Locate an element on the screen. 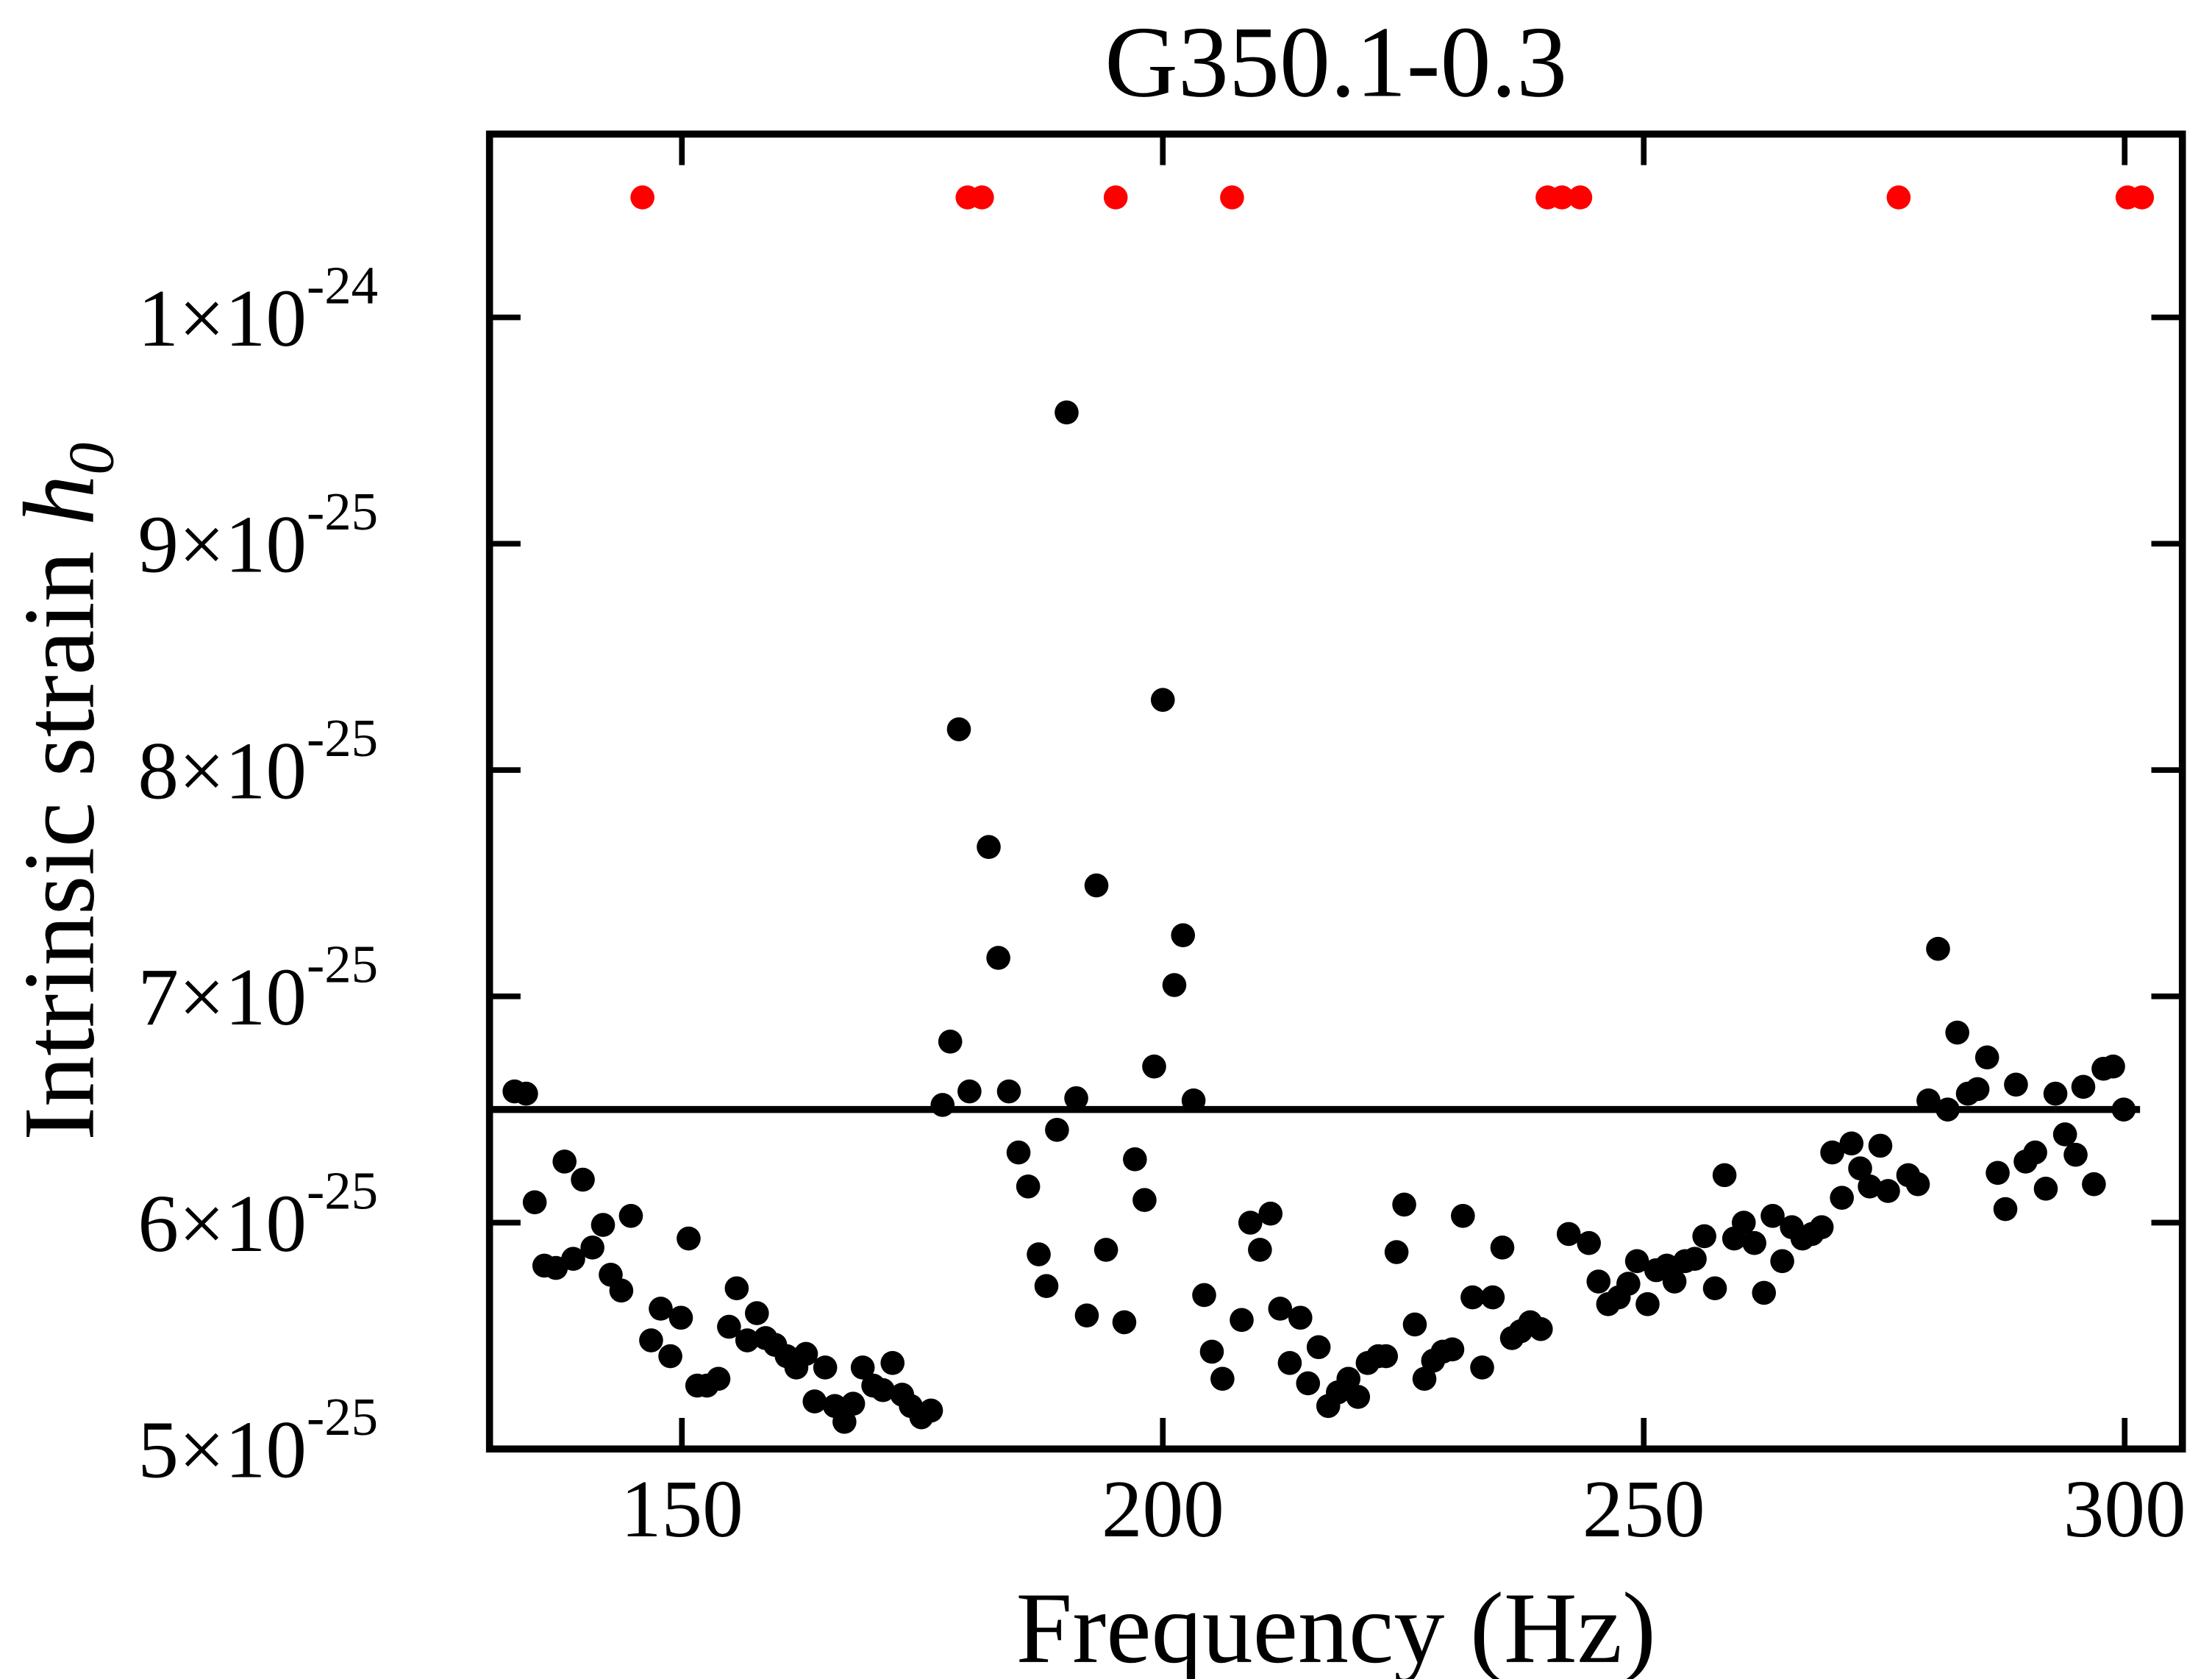  y-tick-label-base: 5×10 is located at coordinates (222, 1450).